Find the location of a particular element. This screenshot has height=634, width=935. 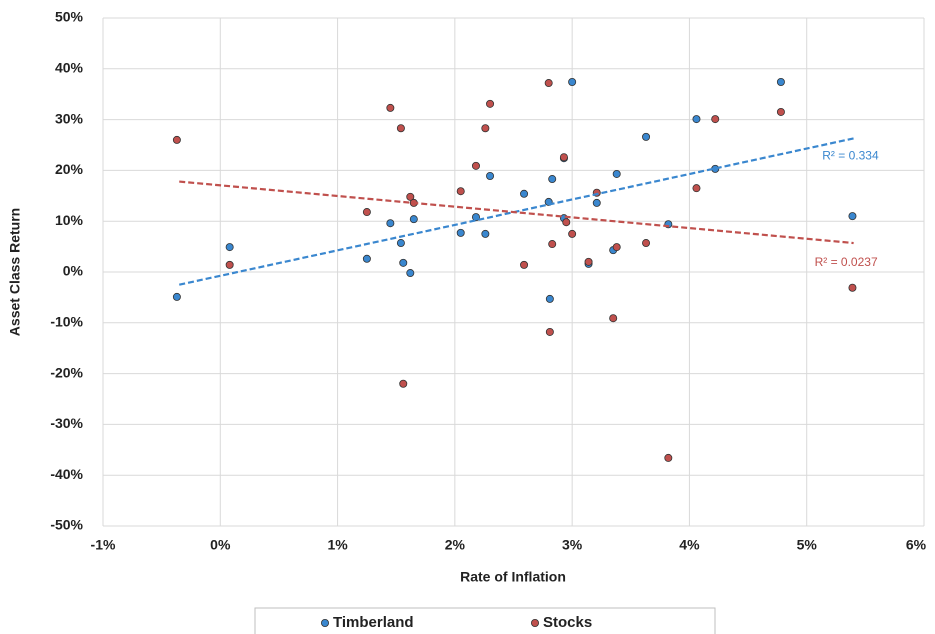

x-tick-label: 3% is located at coordinates (572, 545).